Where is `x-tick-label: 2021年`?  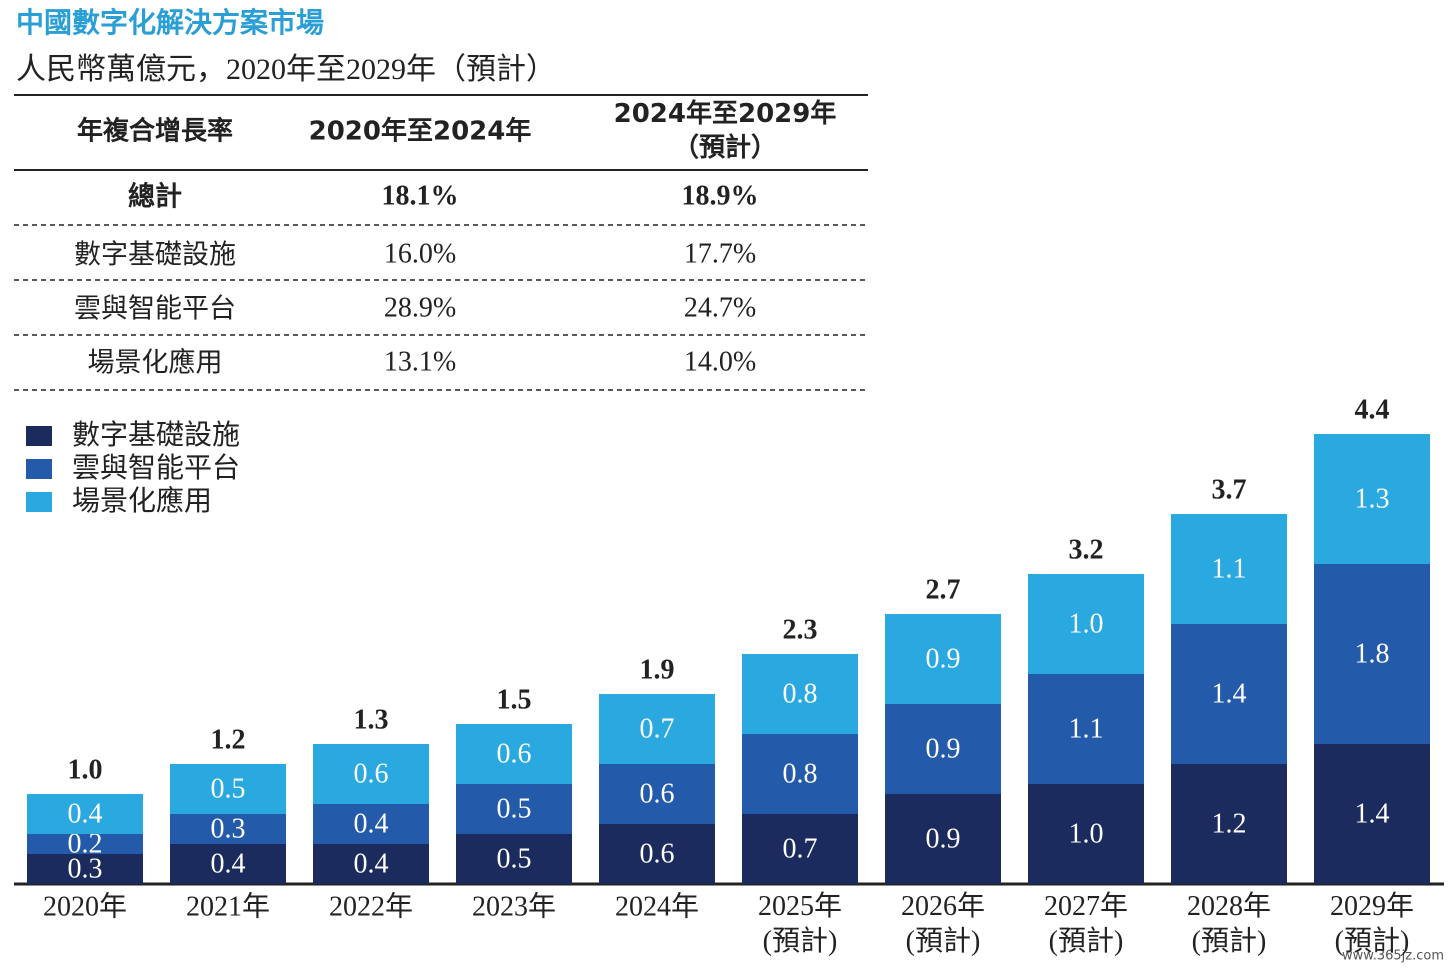 x-tick-label: 2021年 is located at coordinates (228, 906).